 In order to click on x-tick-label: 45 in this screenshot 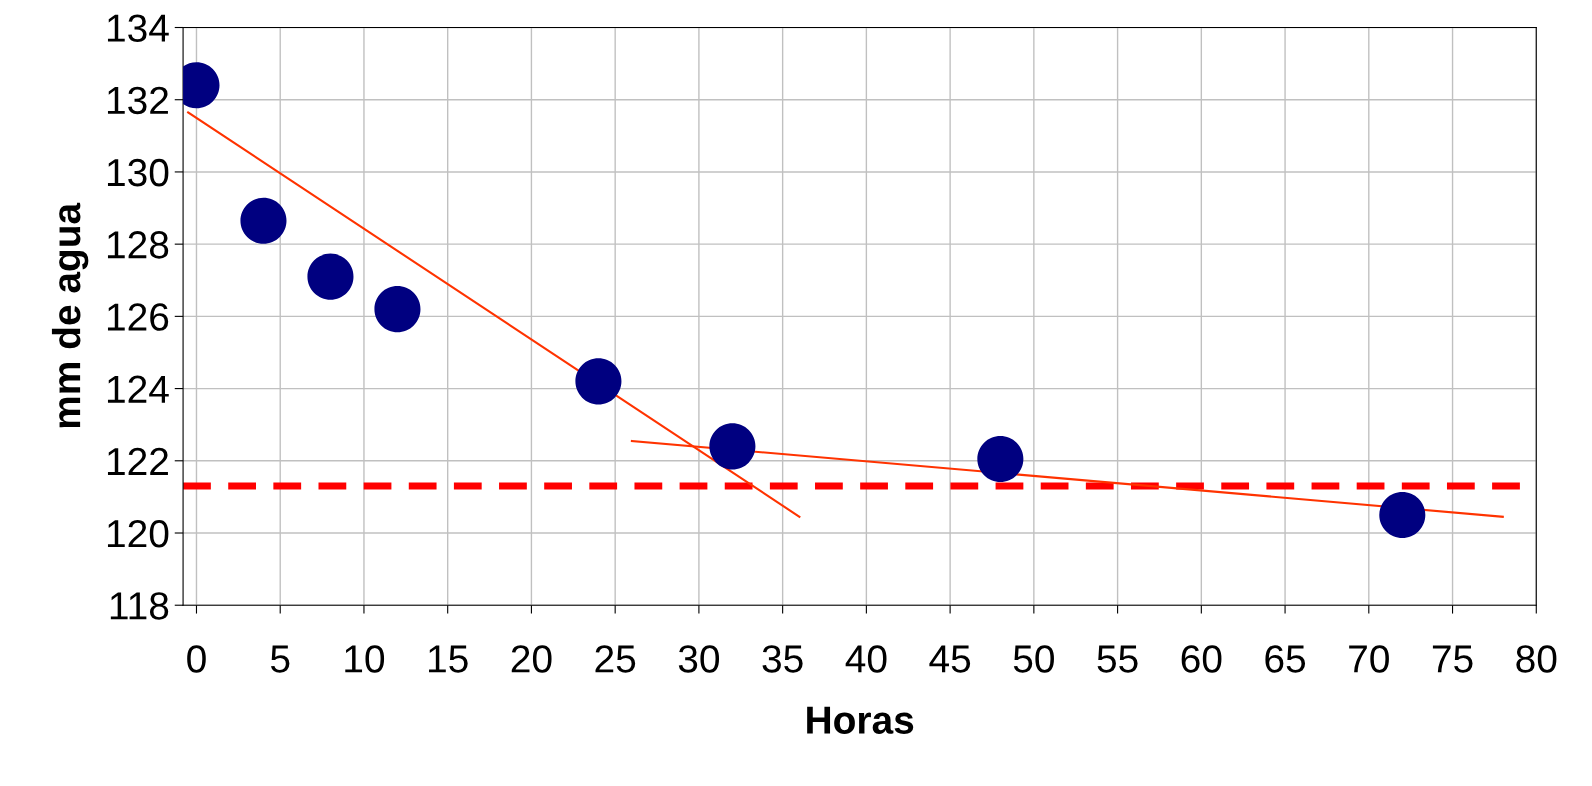, I will do `click(950, 659)`.